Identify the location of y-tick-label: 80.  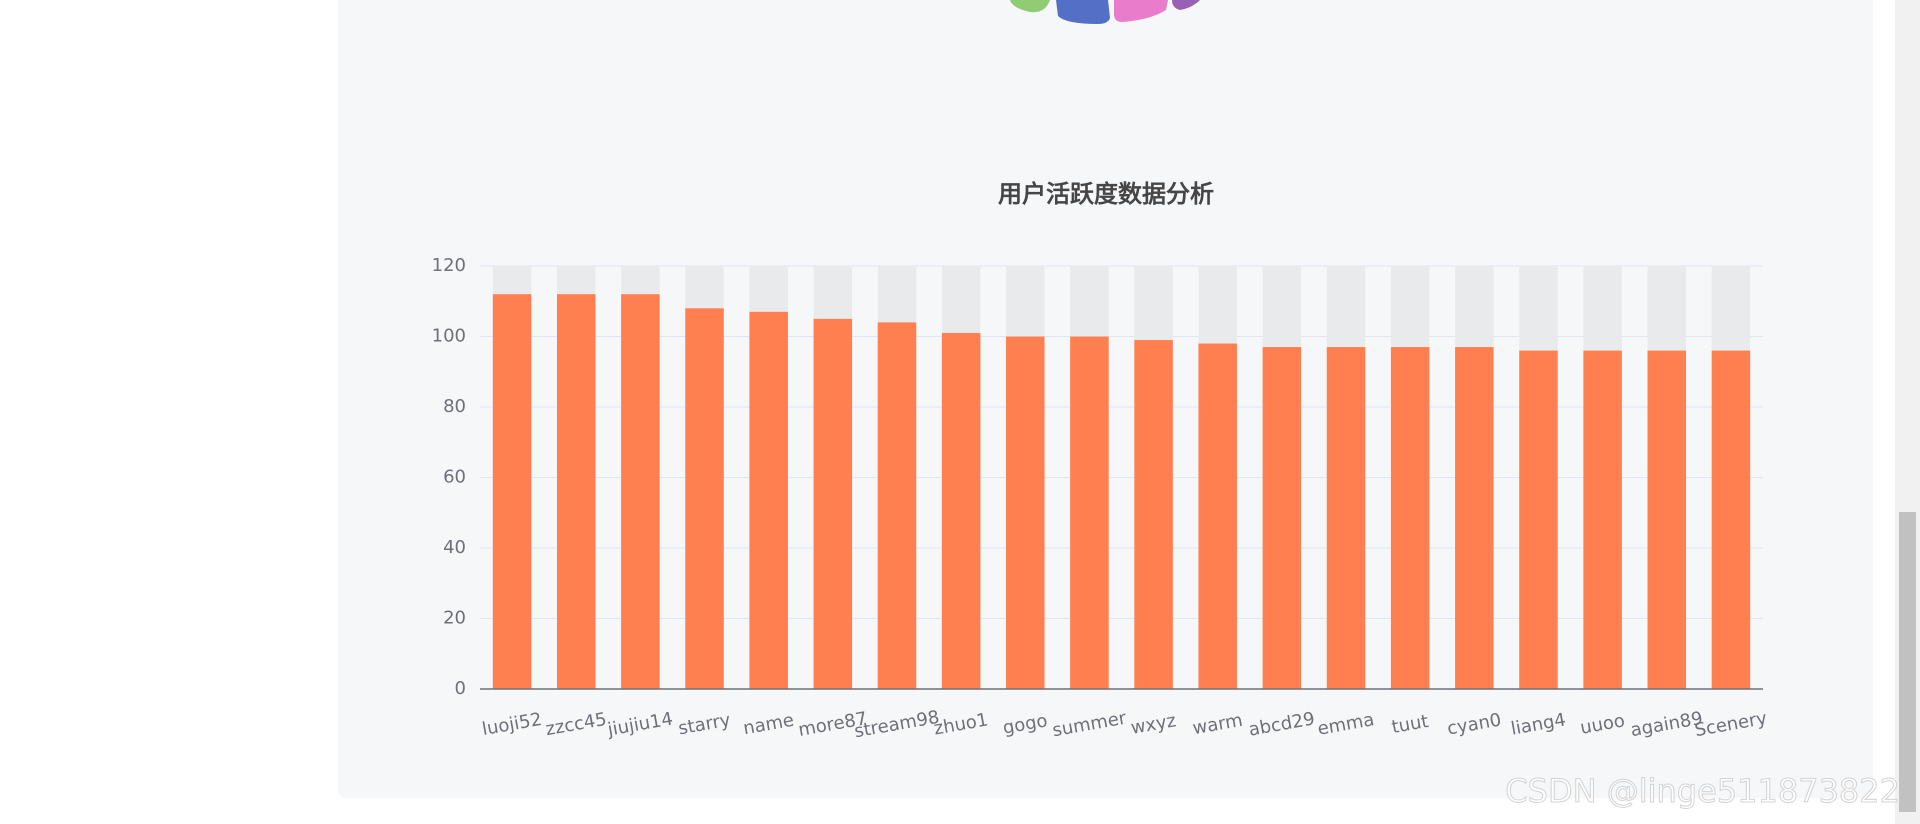
(454, 406).